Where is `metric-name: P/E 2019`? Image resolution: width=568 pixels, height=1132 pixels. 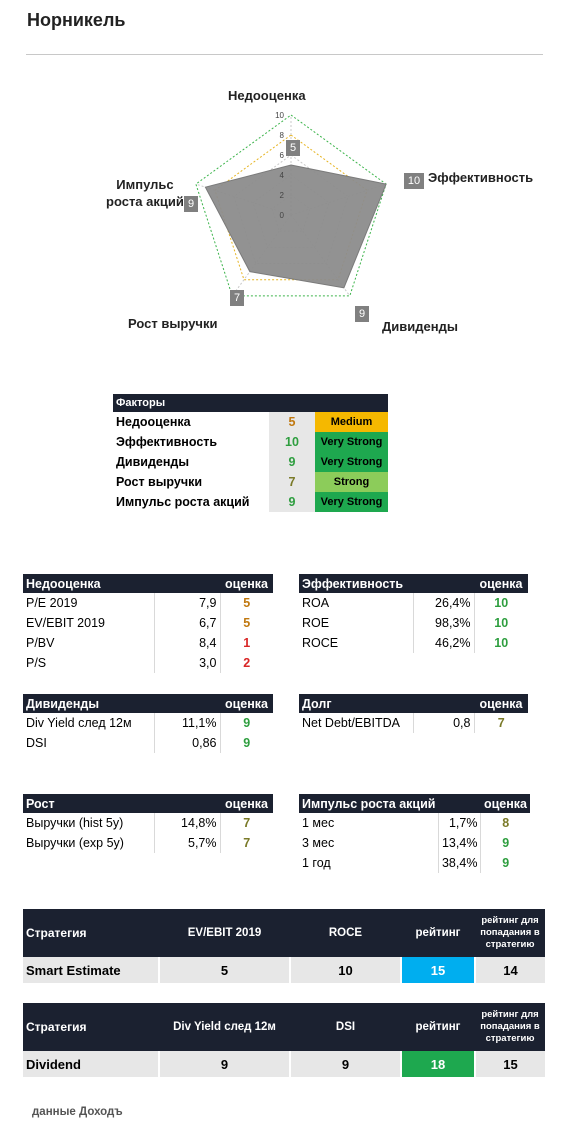 metric-name: P/E 2019 is located at coordinates (52, 603).